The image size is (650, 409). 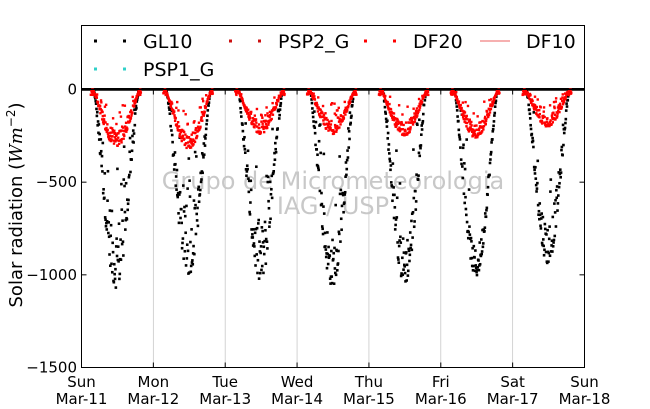 I want to click on legend-entry-psp2-g: PSP2_G, so click(x=289, y=42).